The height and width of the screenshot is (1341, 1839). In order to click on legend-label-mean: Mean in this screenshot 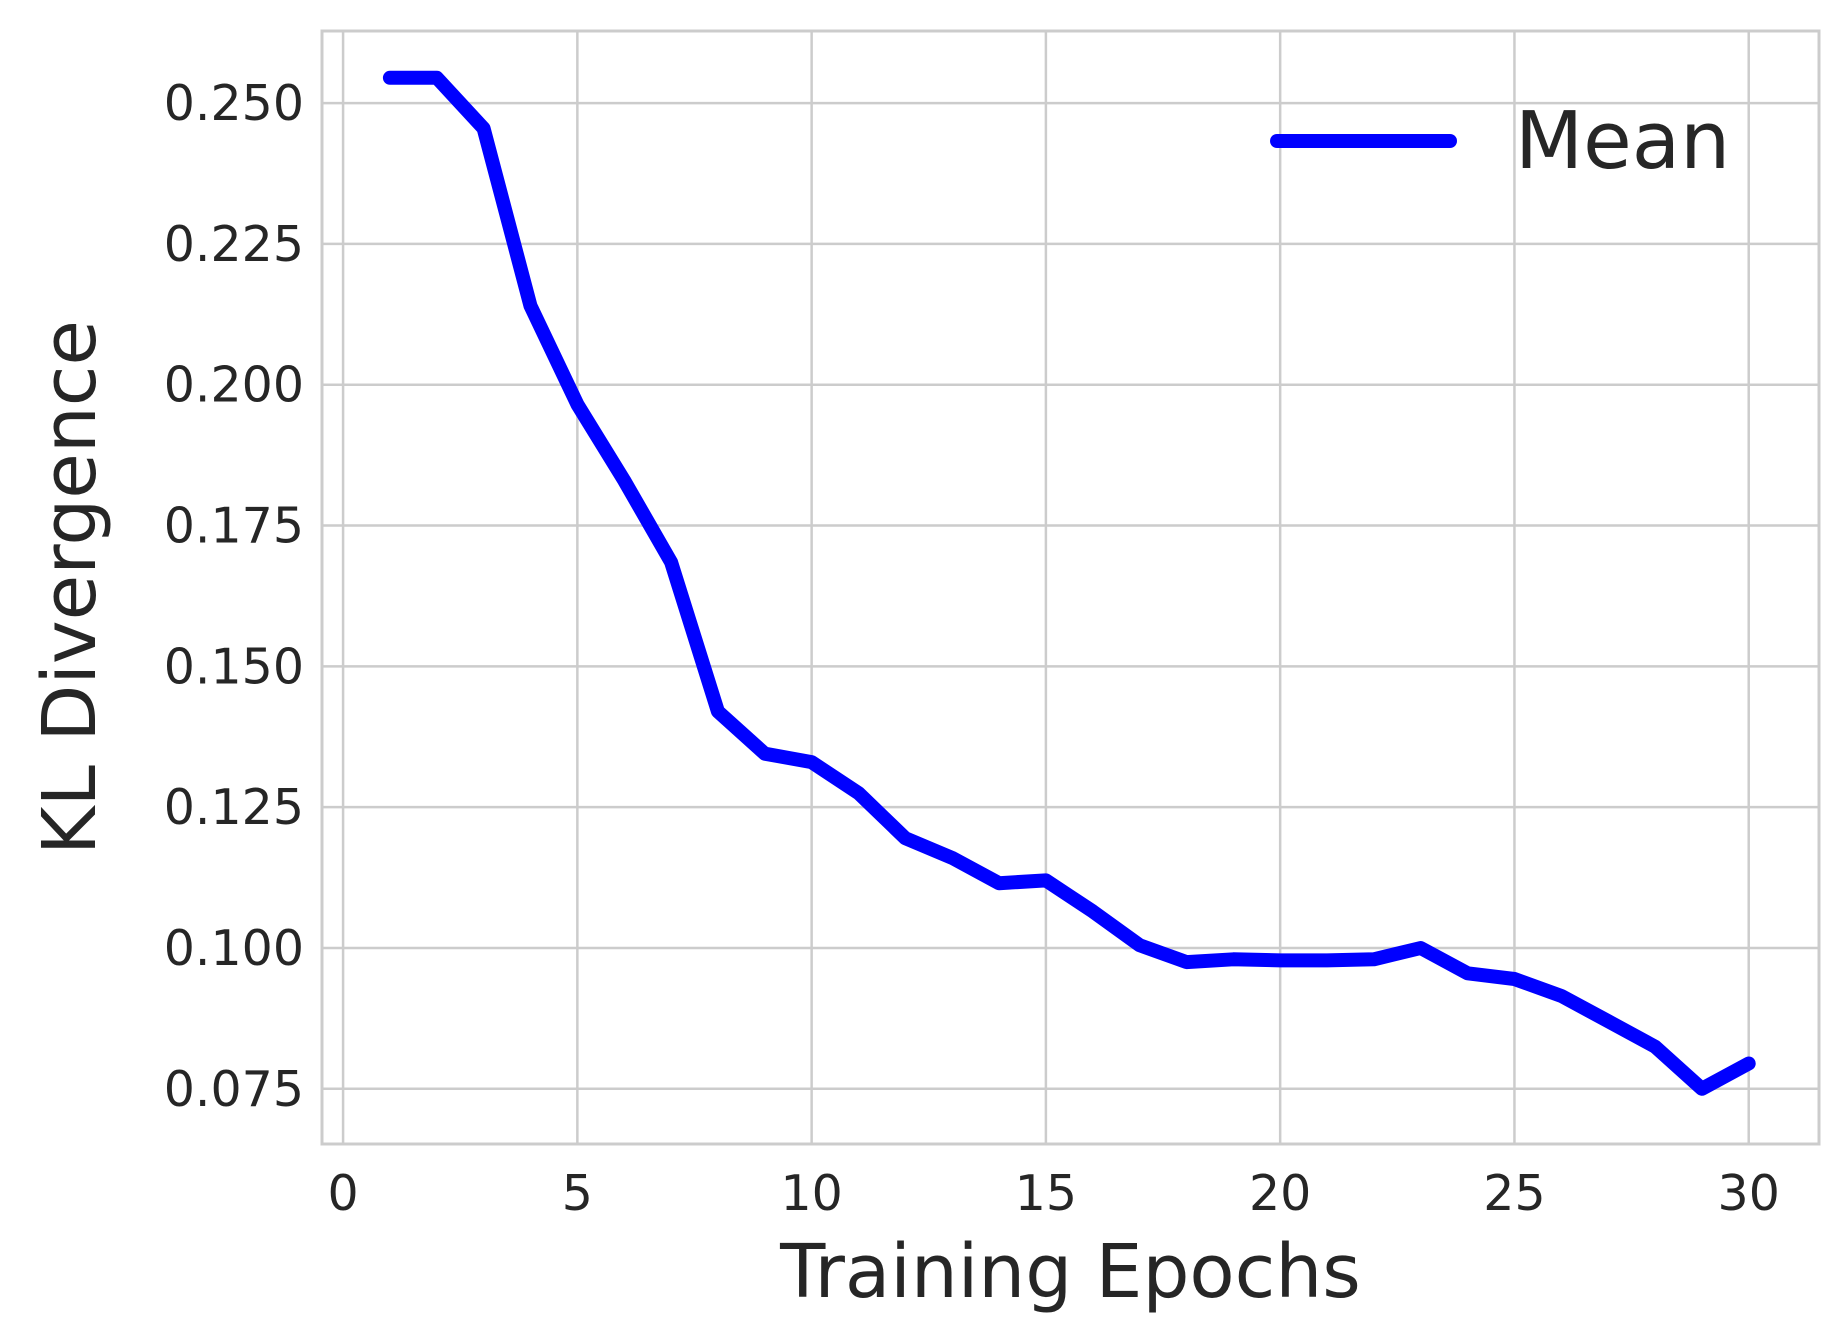, I will do `click(1622, 141)`.